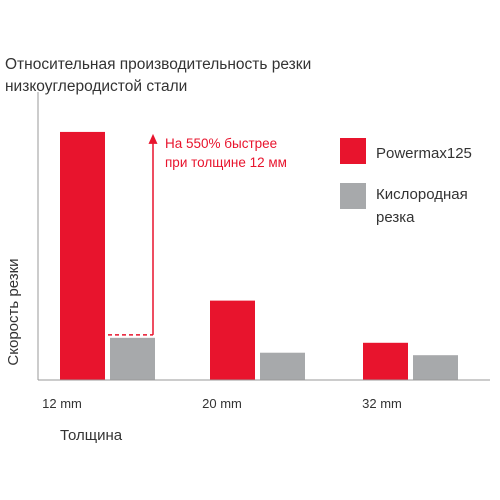 The image size is (500, 500). Describe the element at coordinates (96, 86) in the screenshot. I see `chart-title-line-2: низкоуглеродистой стали` at that location.